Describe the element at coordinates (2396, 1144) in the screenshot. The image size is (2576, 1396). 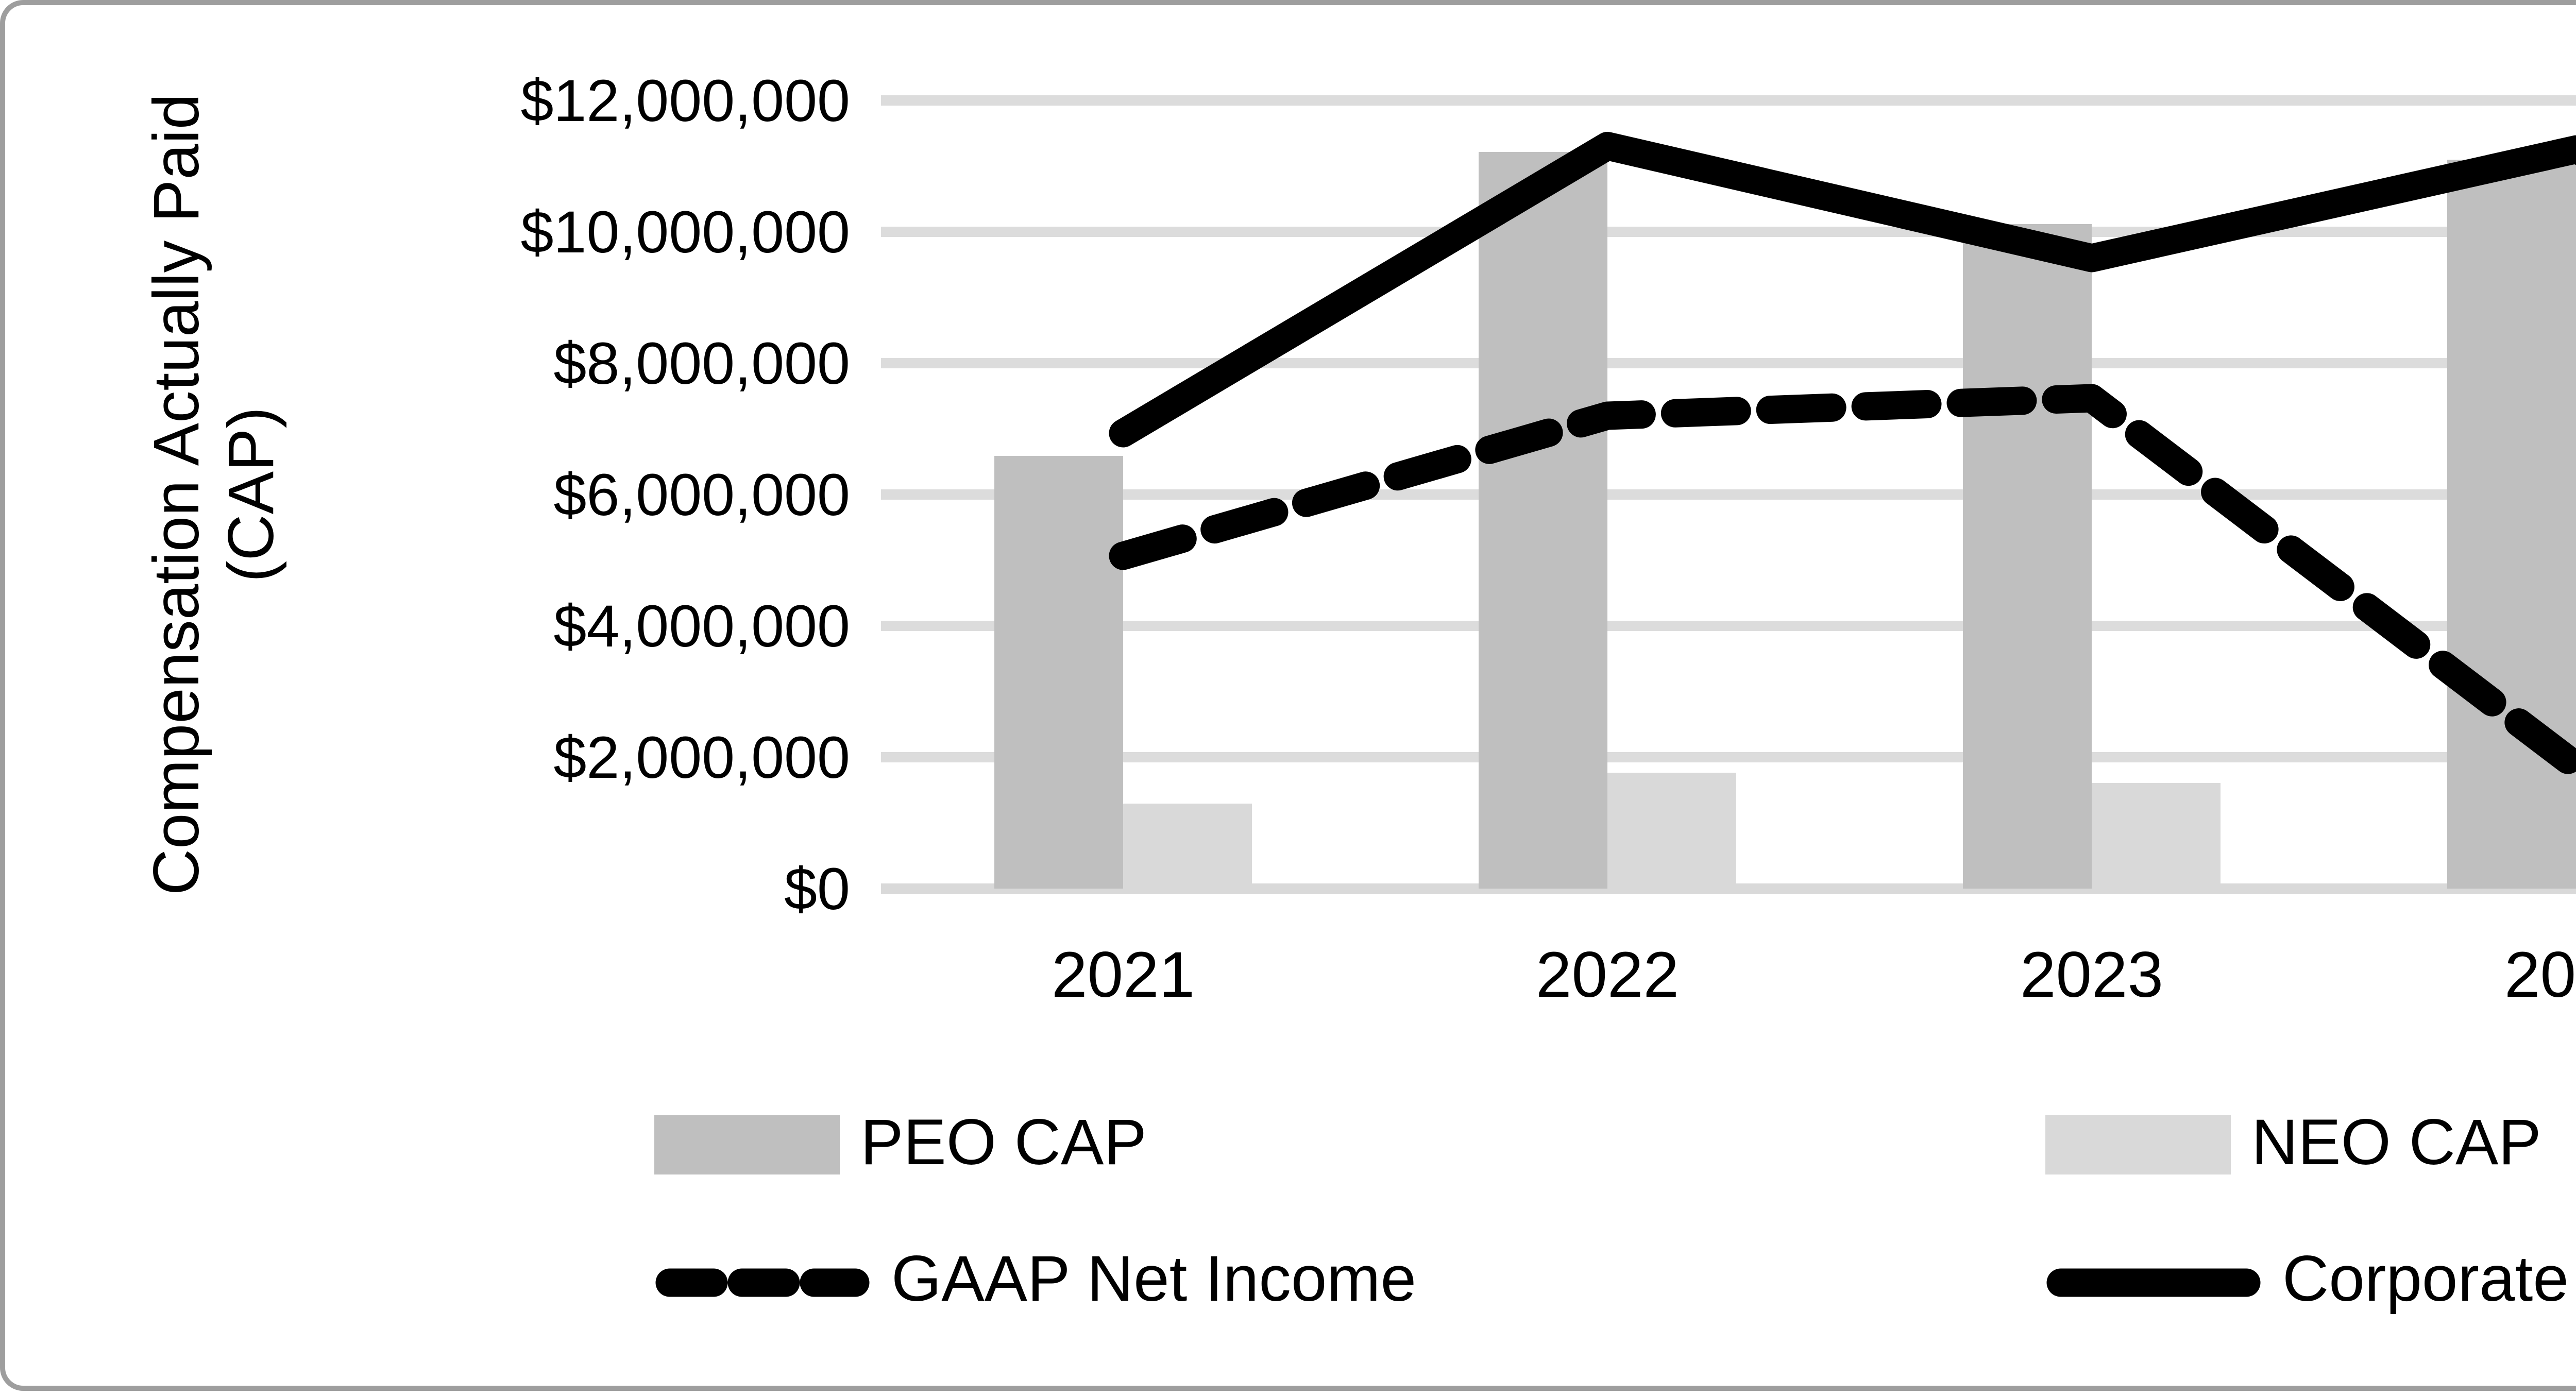
I see `legend-label: NEO CAP` at that location.